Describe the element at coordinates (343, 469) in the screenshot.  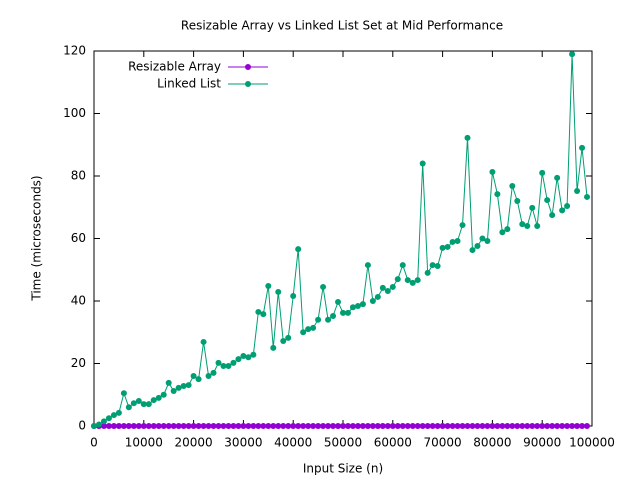
I see `x-axis-label: Input Size (n)` at that location.